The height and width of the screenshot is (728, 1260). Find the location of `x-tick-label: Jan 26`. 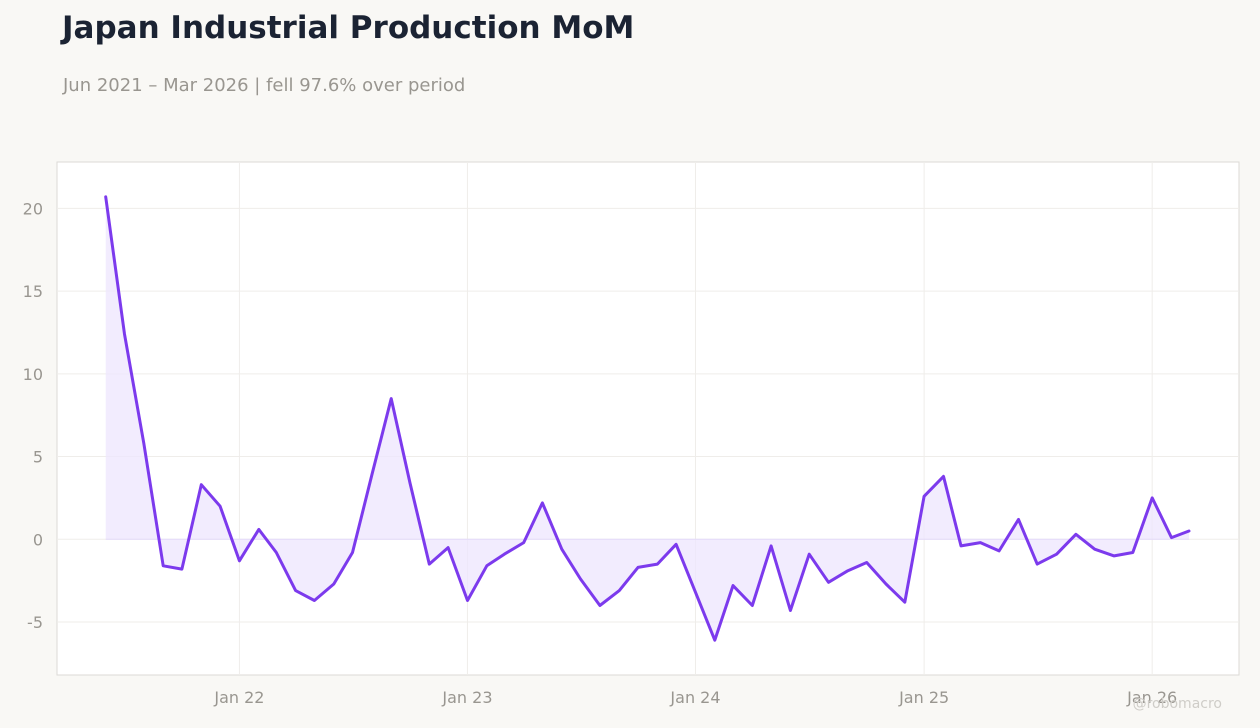

x-tick-label: Jan 26 is located at coordinates (1151, 697).